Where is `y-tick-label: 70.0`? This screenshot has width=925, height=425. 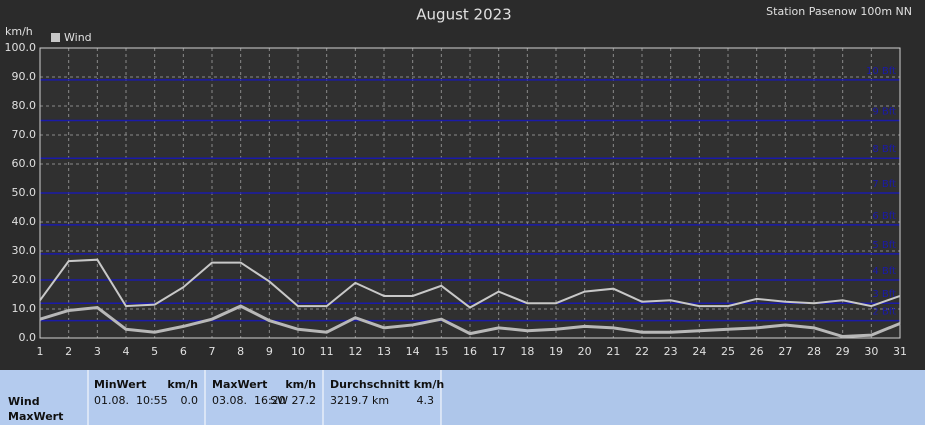 y-tick-label: 70.0 is located at coordinates (24, 134).